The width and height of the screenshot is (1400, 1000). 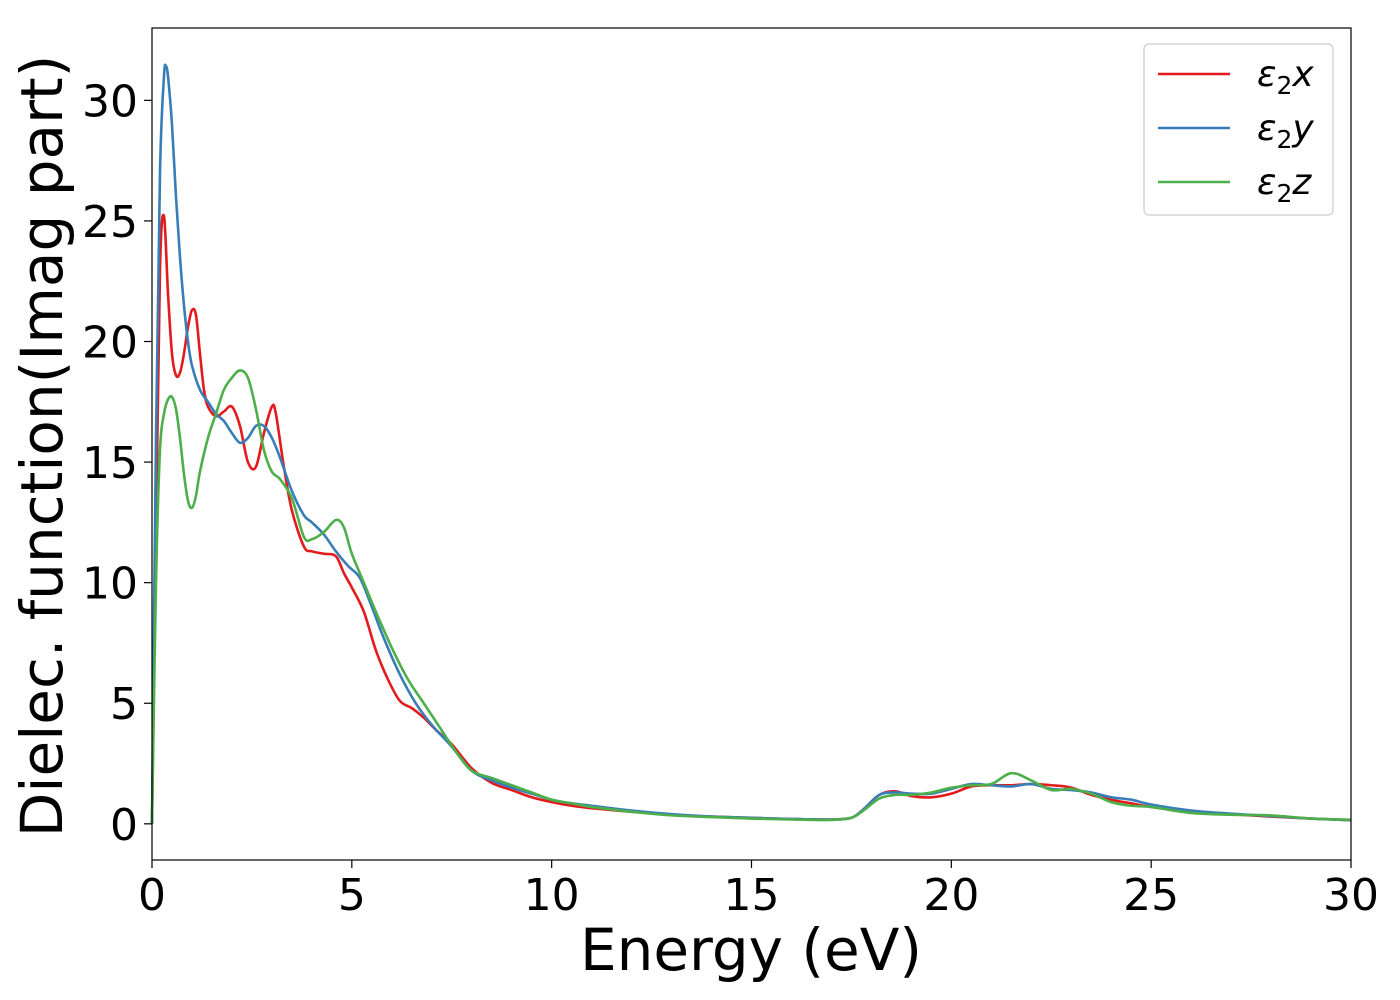 I want to click on x-tick-label: 5, so click(x=352, y=895).